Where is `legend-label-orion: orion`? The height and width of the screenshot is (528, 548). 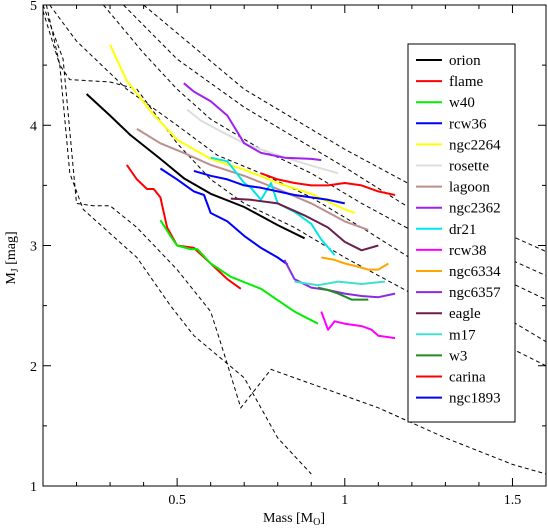 legend-label-orion: orion is located at coordinates (465, 61).